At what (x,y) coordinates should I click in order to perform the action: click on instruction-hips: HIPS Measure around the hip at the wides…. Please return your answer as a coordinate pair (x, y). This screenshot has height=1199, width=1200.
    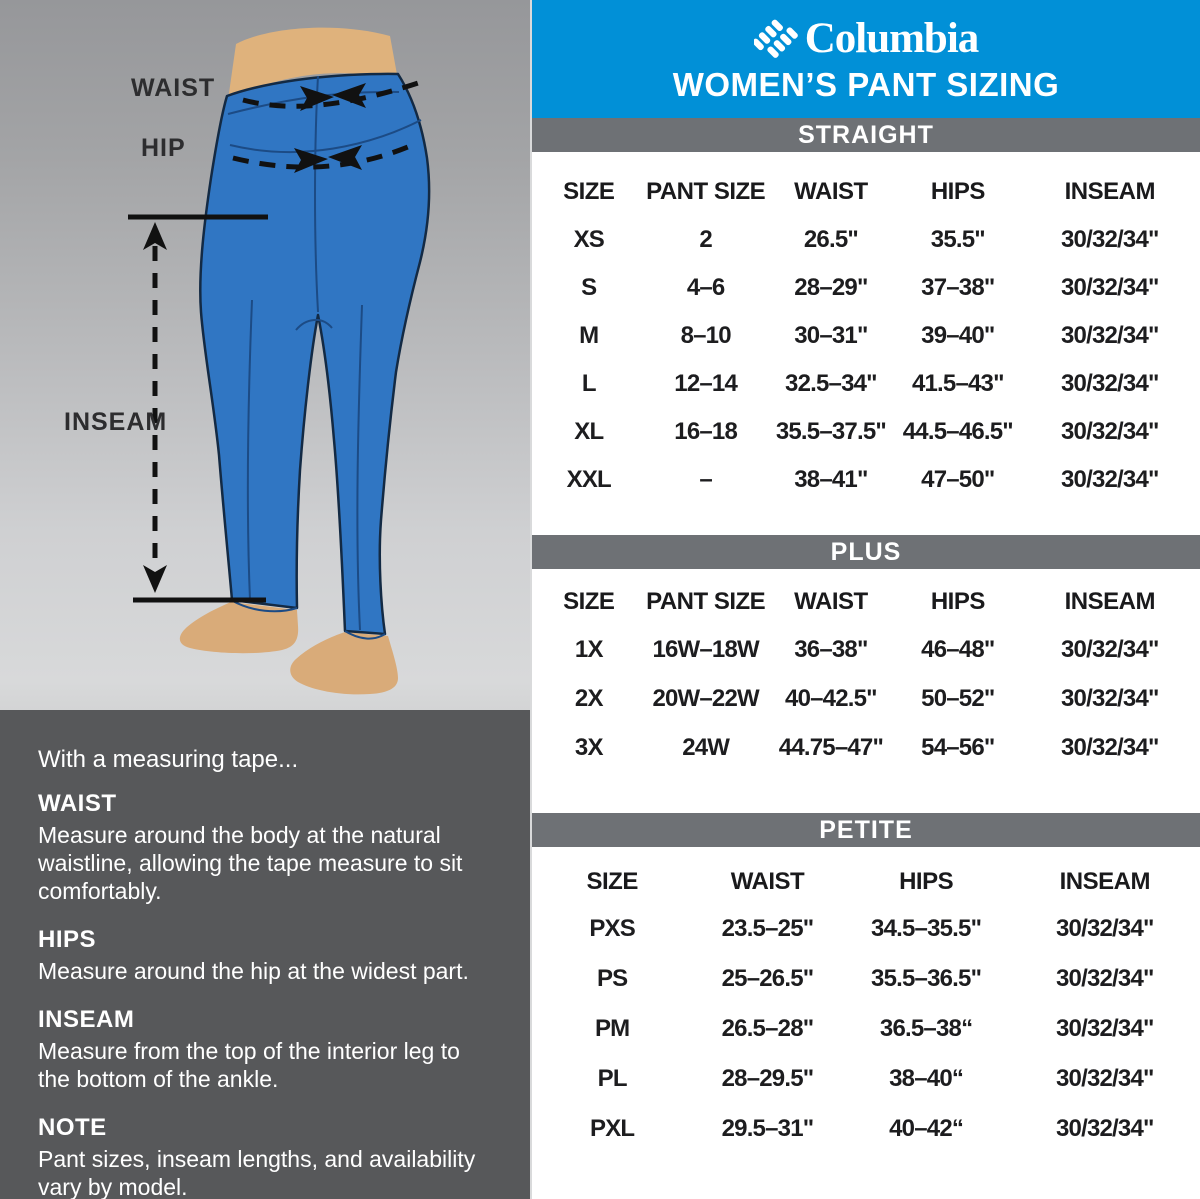
    Looking at the image, I should click on (271, 955).